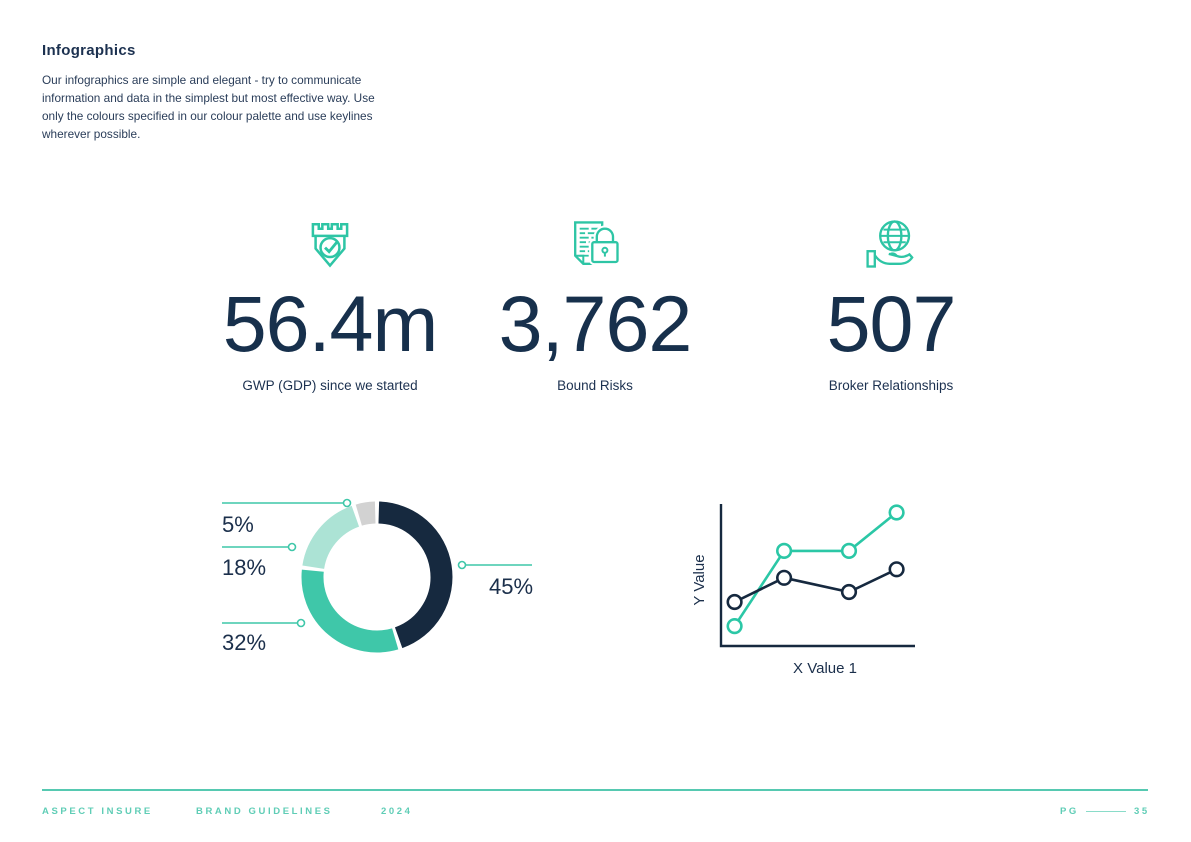 The width and height of the screenshot is (1191, 842). What do you see at coordinates (891, 244) in the screenshot?
I see `globe-hand-icon` at bounding box center [891, 244].